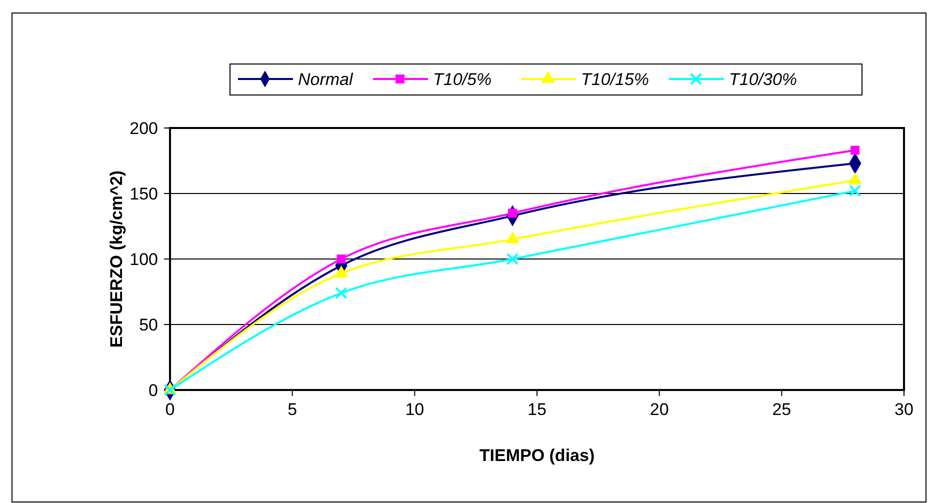 The width and height of the screenshot is (928, 503). I want to click on y-axis-title: ESFUERZO (kg/cm^2), so click(116, 259).